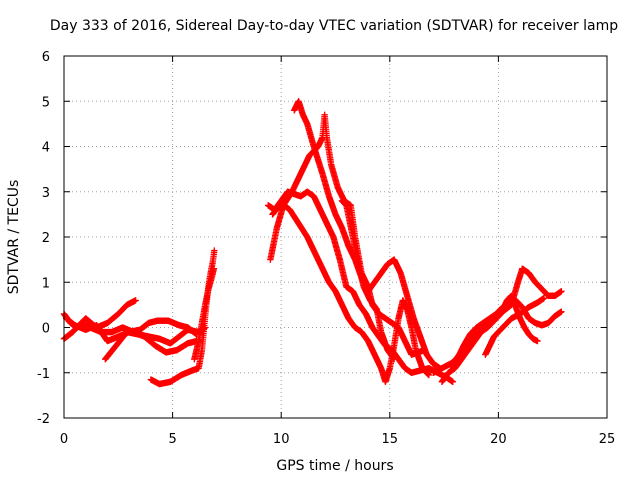  Describe the element at coordinates (46, 238) in the screenshot. I see `y-tick-label: 2` at that location.